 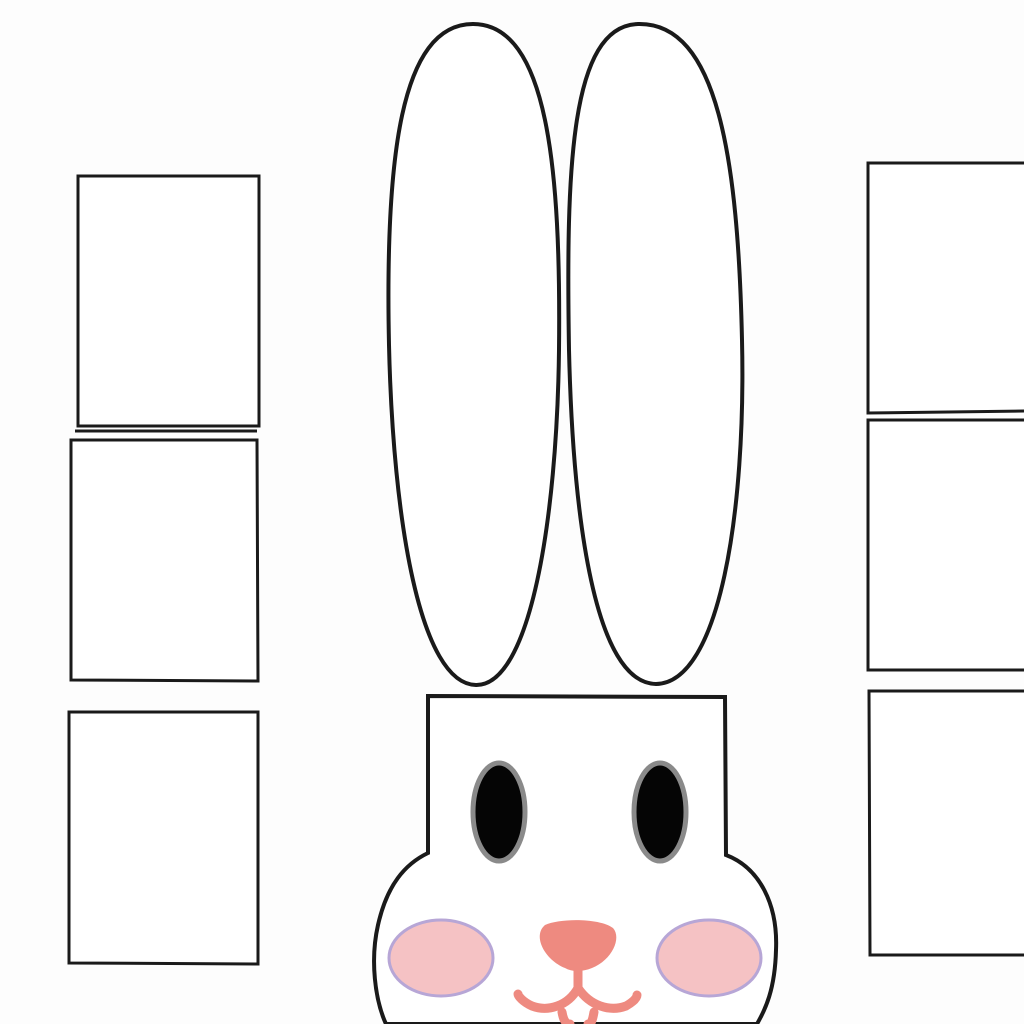 What do you see at coordinates (709, 958) in the screenshot?
I see `right-cheek` at bounding box center [709, 958].